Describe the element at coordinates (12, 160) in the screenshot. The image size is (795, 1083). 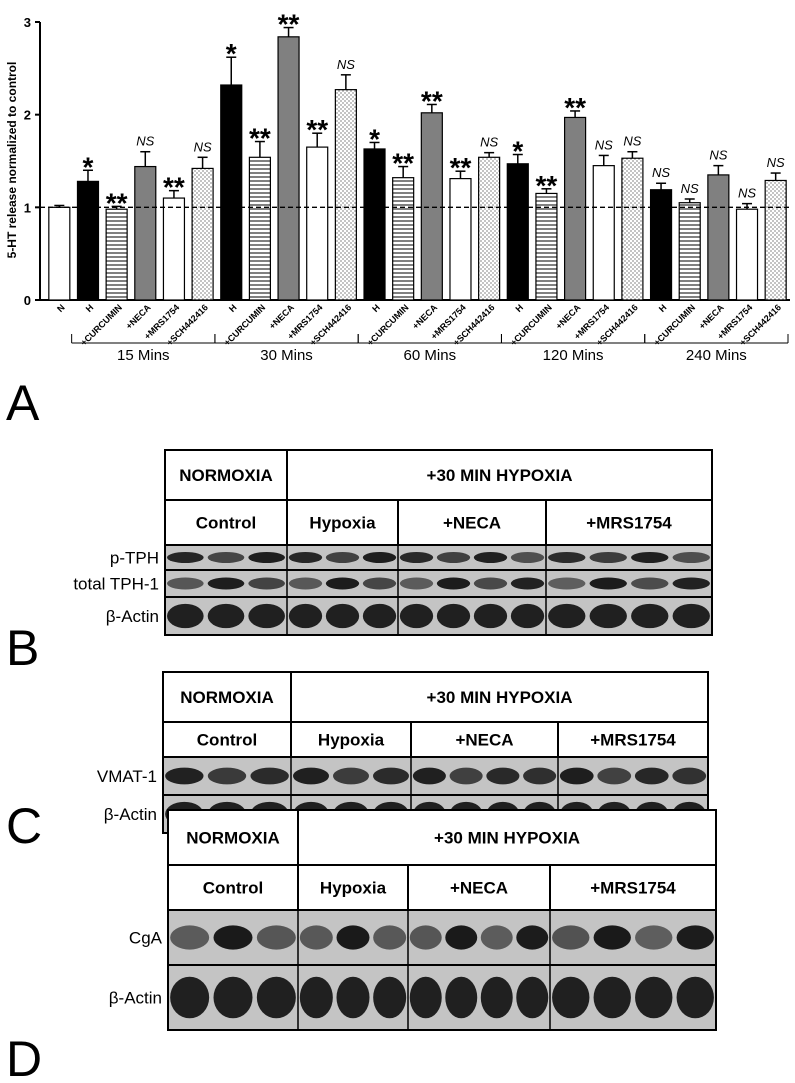
I see `y-axis-title: 5-HT release normalized to control` at that location.